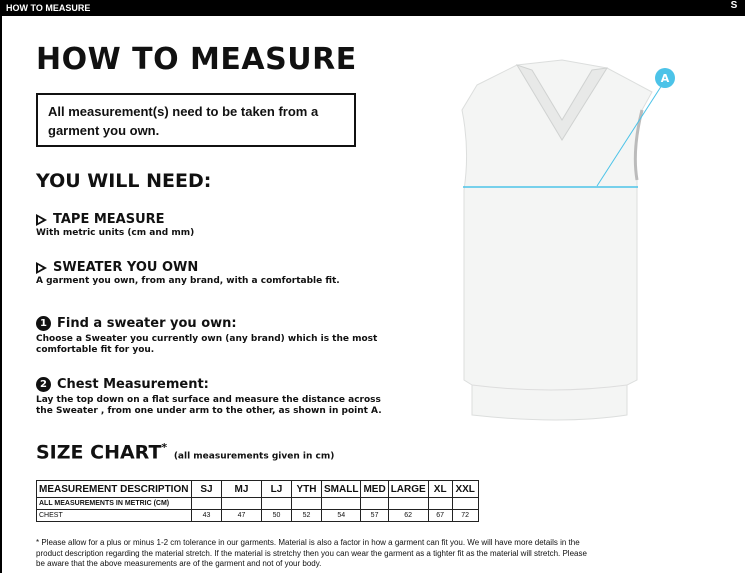 The image size is (745, 573). What do you see at coordinates (257, 515) in the screenshot?
I see `table-row: CHEST 43 47 50 52 54 57 62 67 72` at bounding box center [257, 515].